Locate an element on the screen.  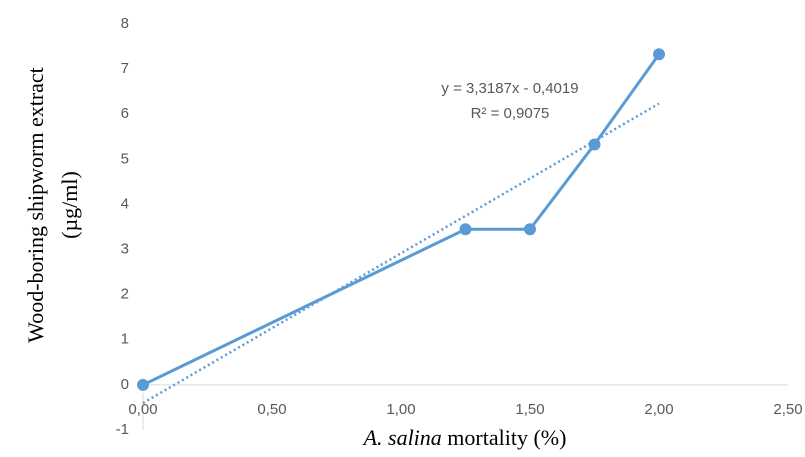
y-tick-label: 6 is located at coordinates (125, 113).